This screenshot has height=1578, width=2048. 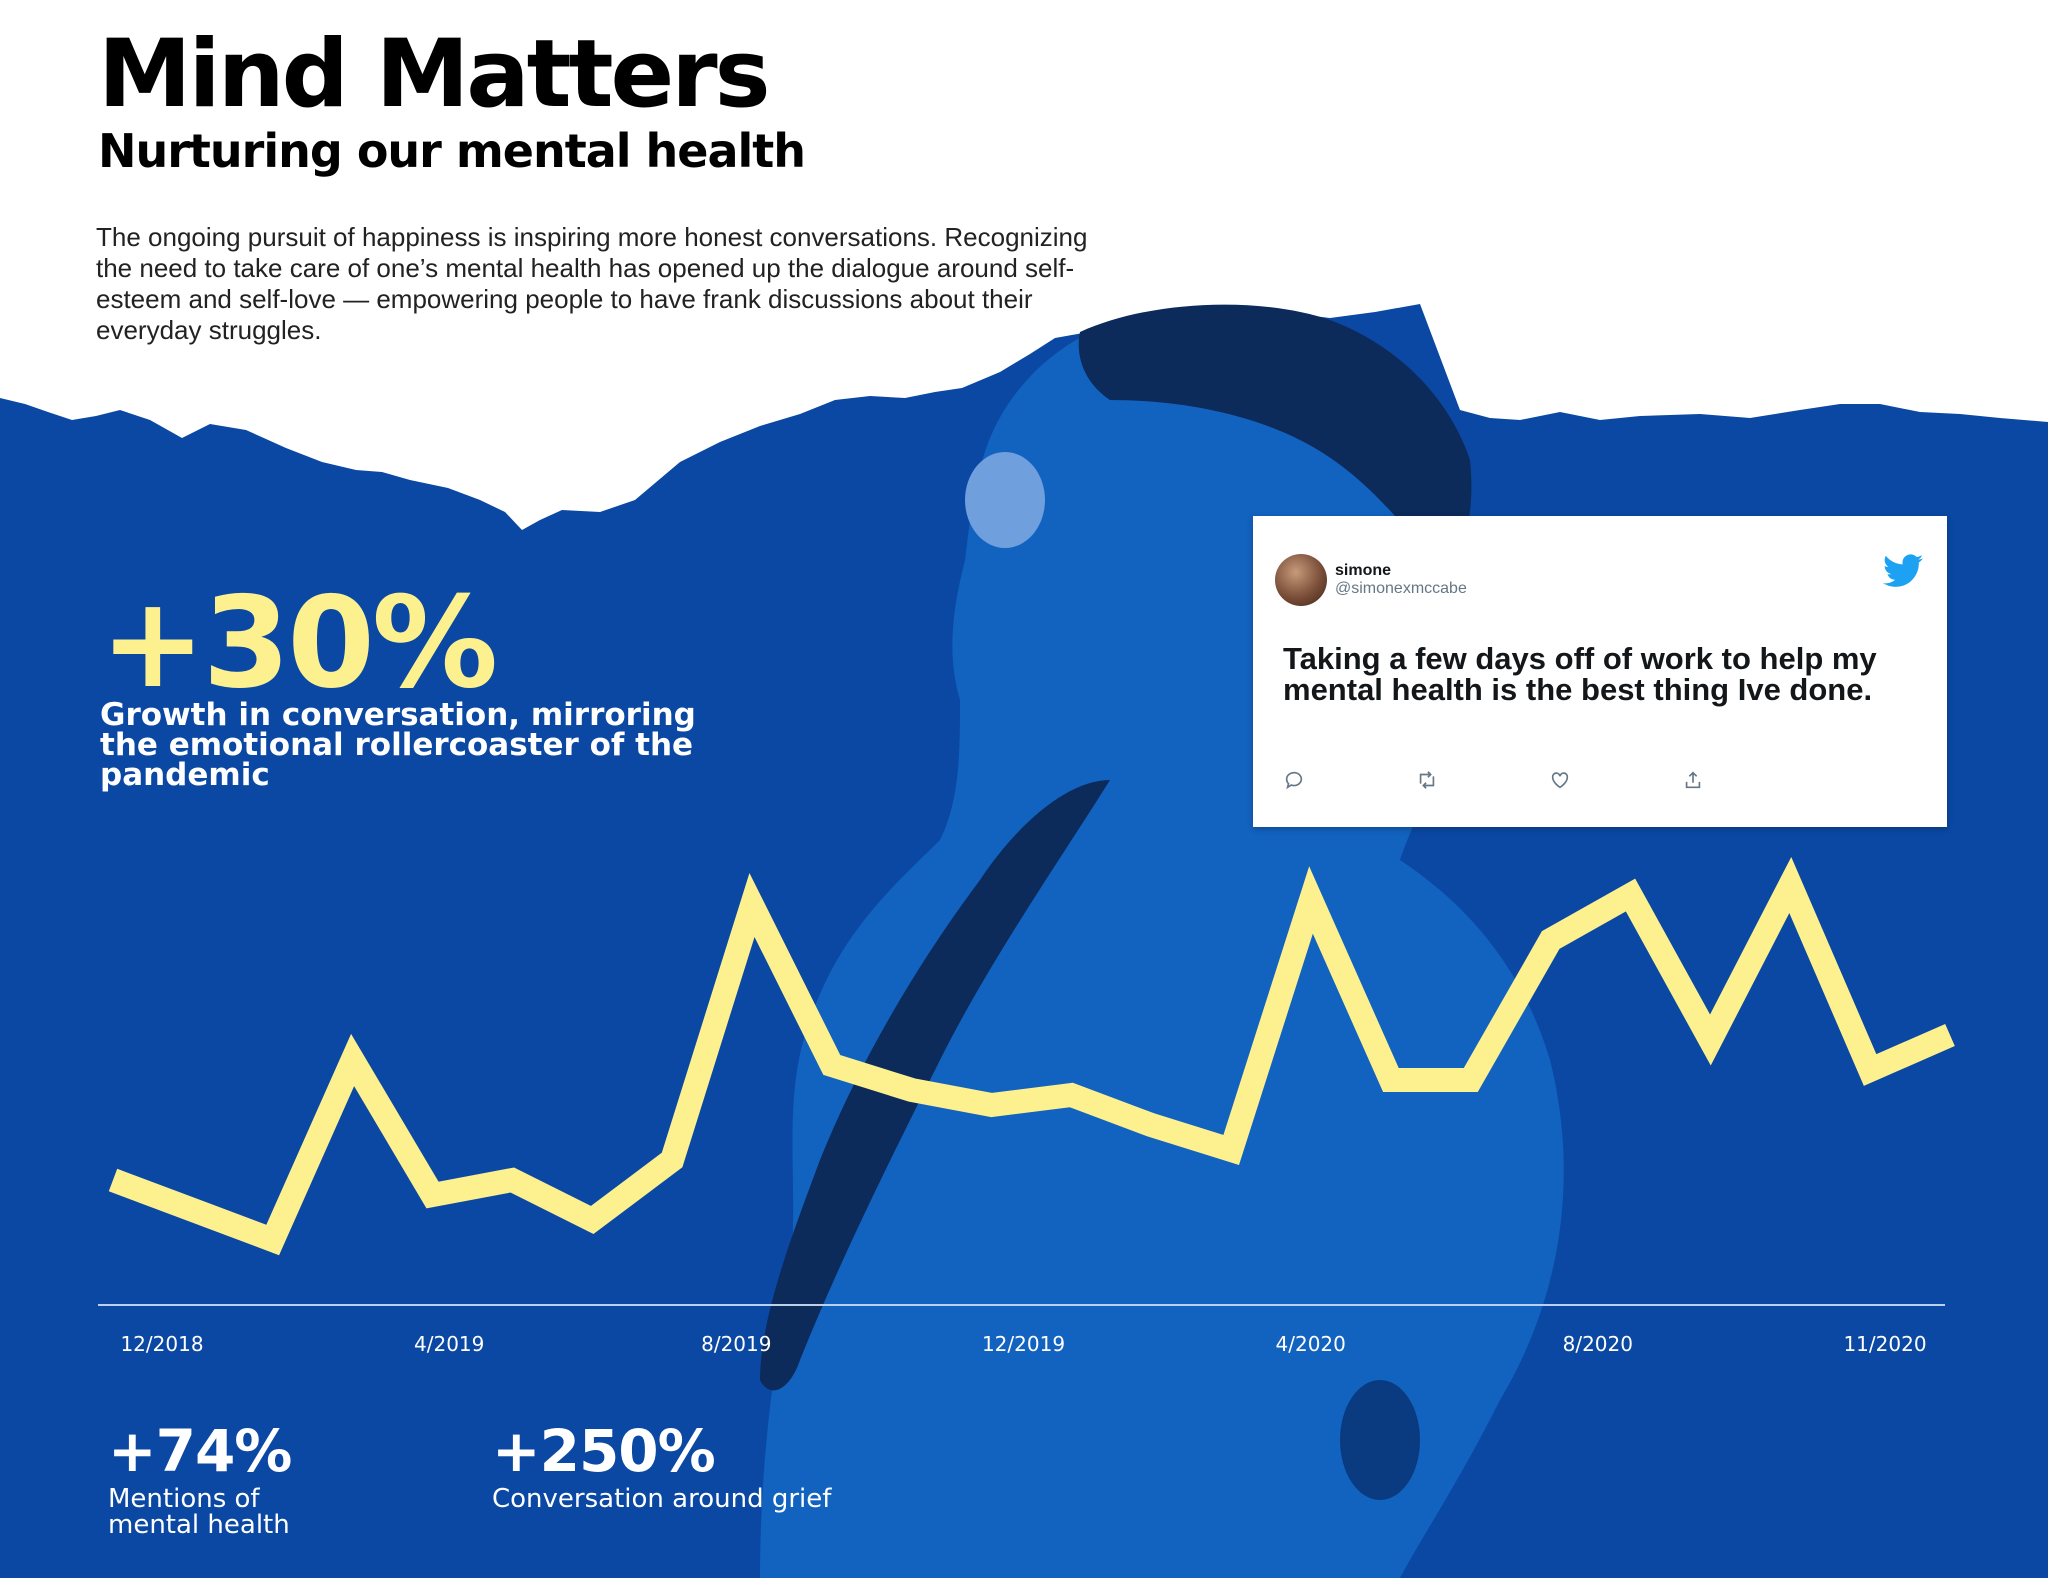 What do you see at coordinates (1560, 780) in the screenshot?
I see `like-icon` at bounding box center [1560, 780].